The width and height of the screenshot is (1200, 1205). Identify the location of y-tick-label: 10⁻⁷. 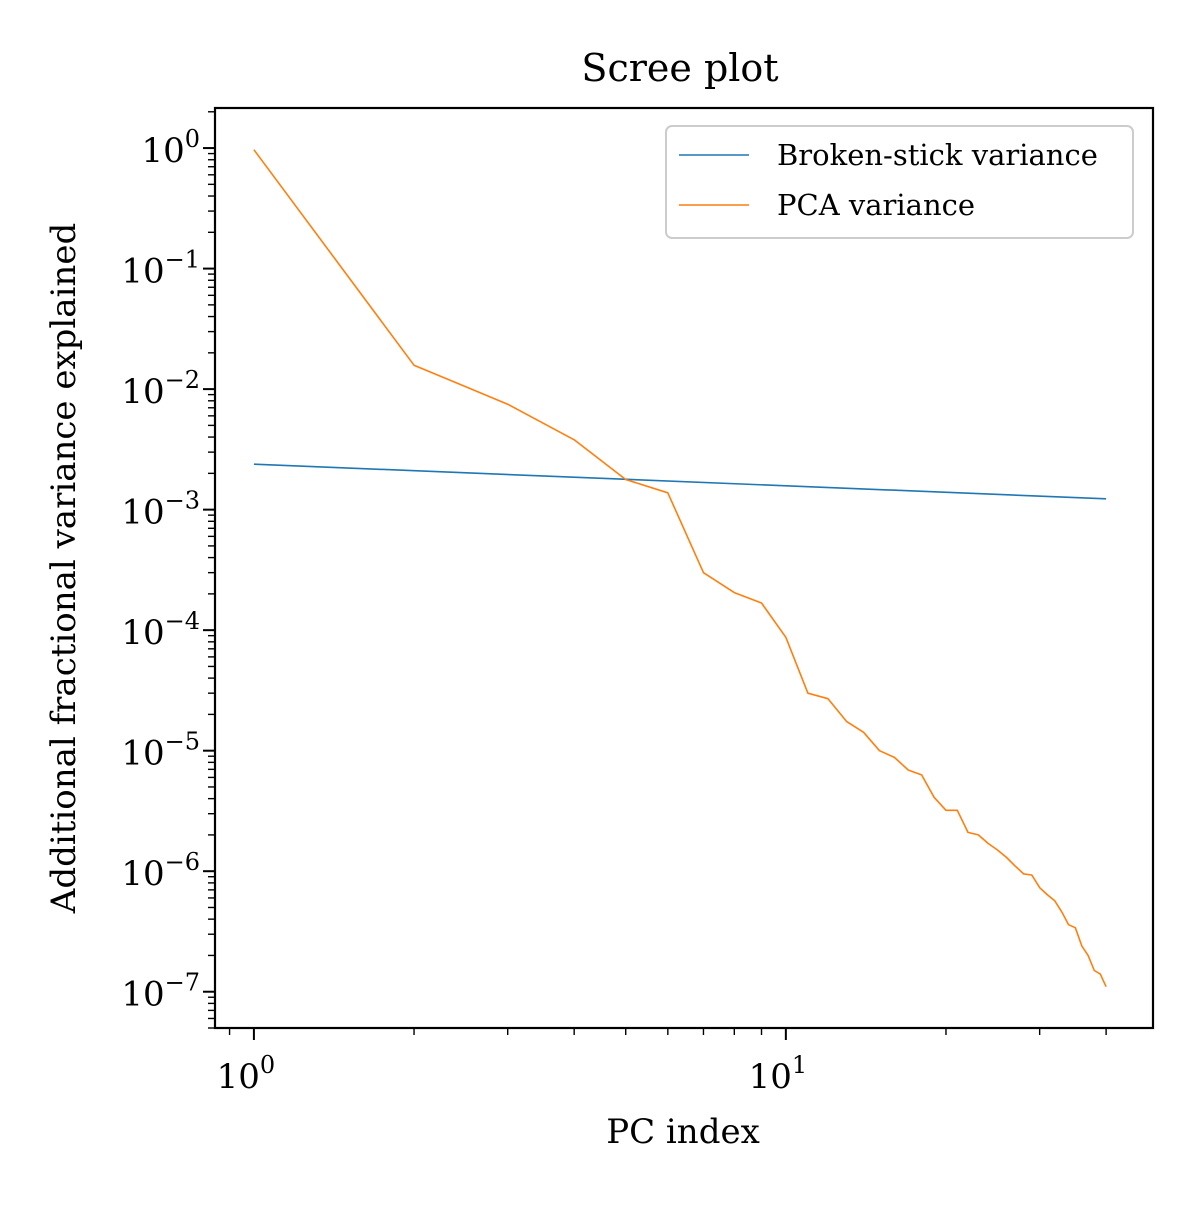
(160, 992).